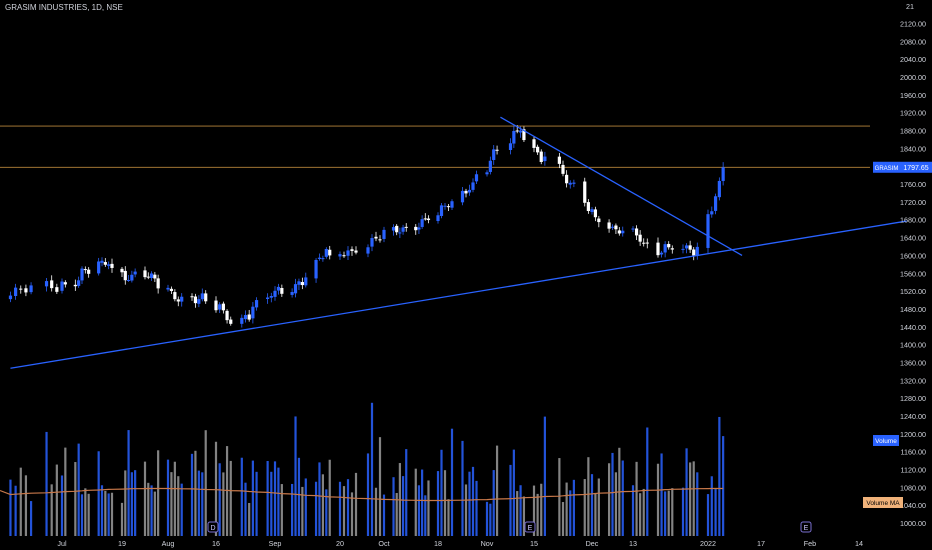 The width and height of the screenshot is (932, 550). I want to click on price-tick-label: 1720.00, so click(913, 202).